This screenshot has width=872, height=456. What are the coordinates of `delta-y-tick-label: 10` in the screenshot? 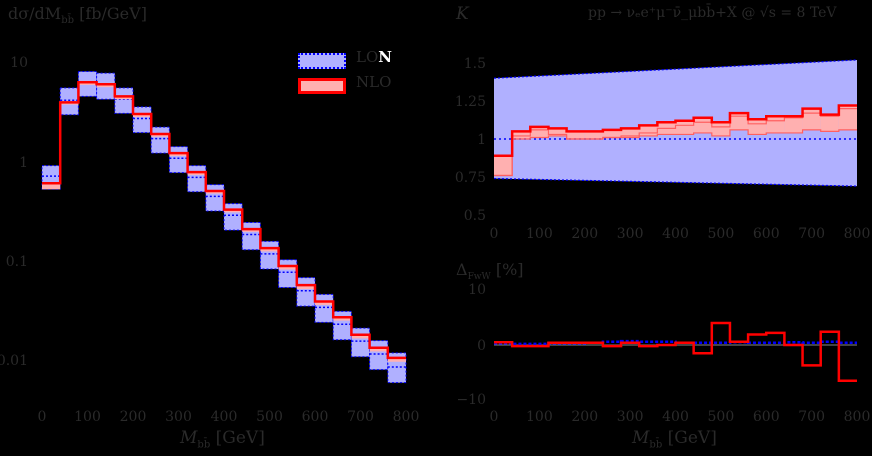 It's located at (477, 290).